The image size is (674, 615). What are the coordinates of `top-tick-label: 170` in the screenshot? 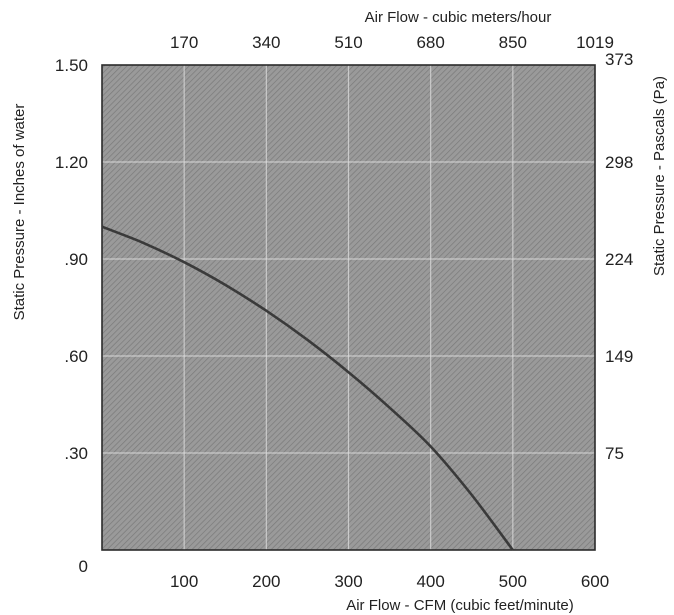 It's located at (184, 42).